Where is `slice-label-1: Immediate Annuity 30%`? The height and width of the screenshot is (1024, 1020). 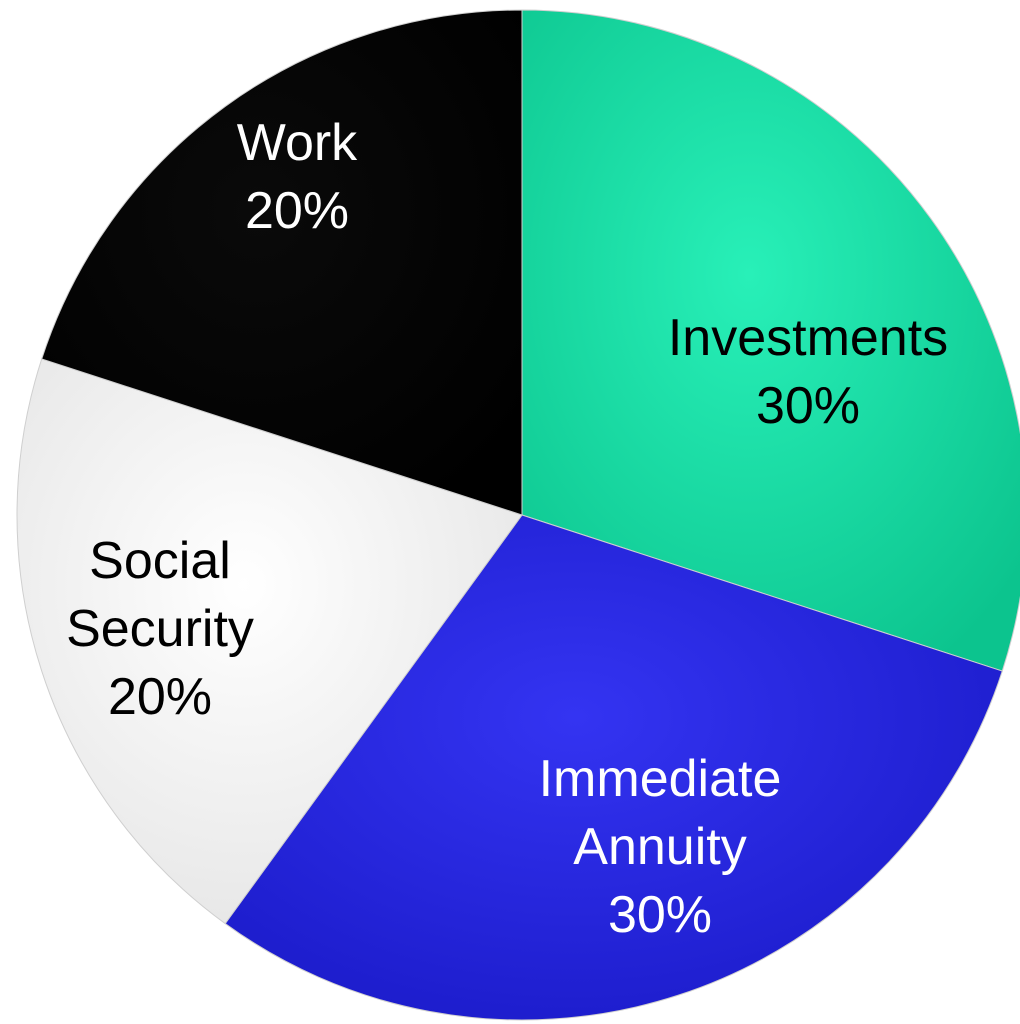
slice-label-1: Immediate Annuity 30% is located at coordinates (660, 847).